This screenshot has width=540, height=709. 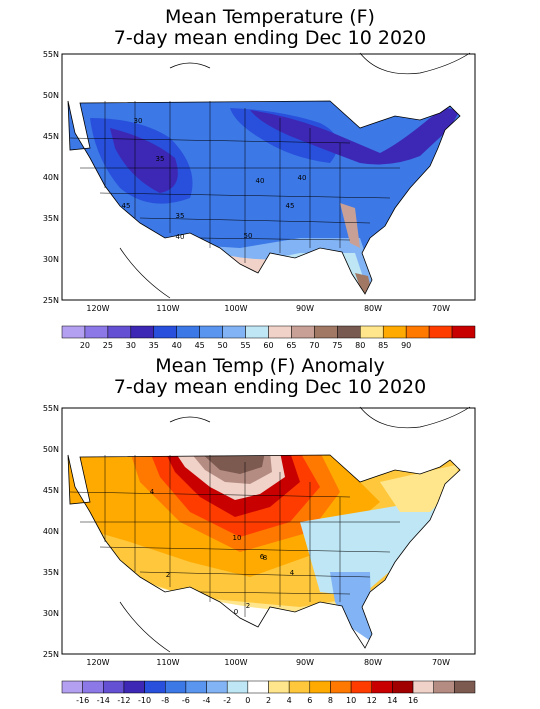 I want to click on map1-lat-50n: 50N, so click(x=51, y=95).